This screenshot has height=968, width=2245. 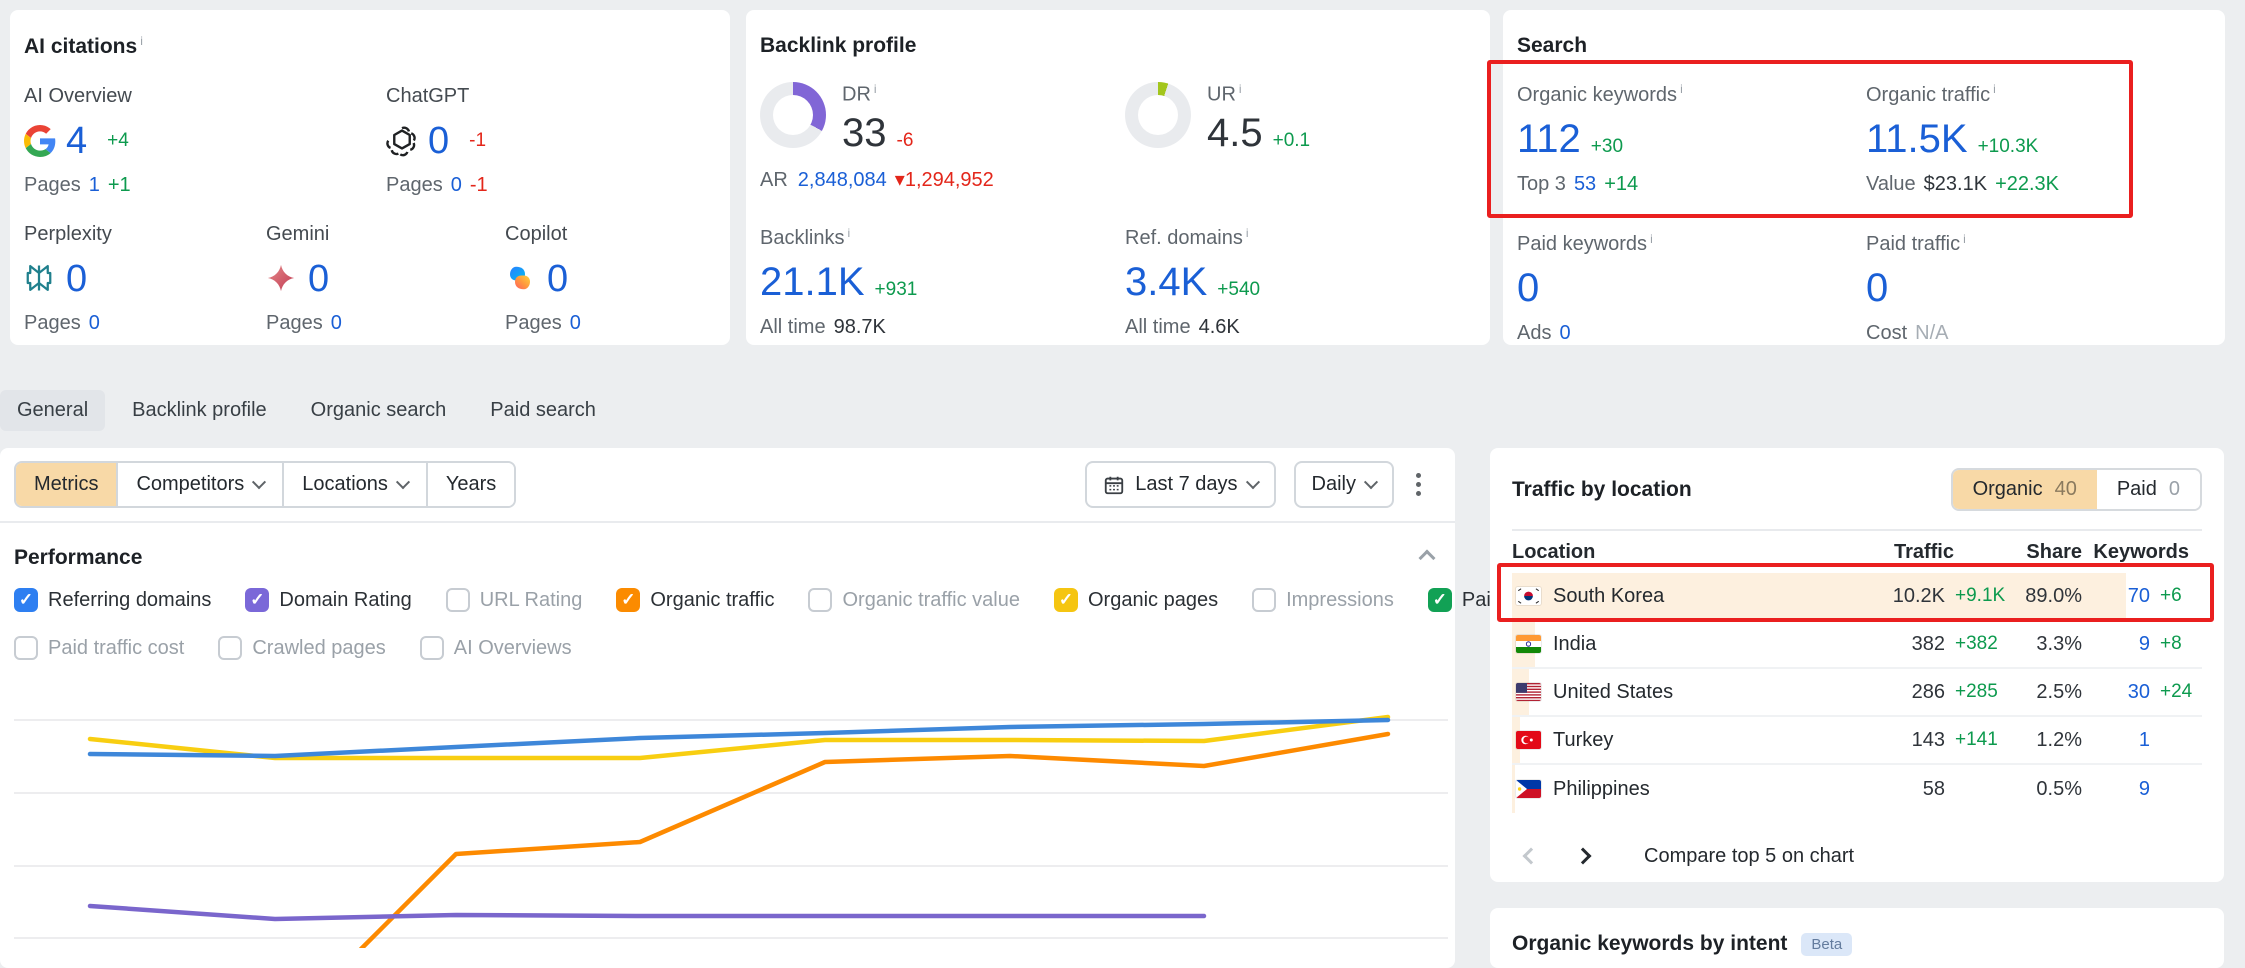 What do you see at coordinates (2138, 595) in the screenshot?
I see `keywords-value: 70` at bounding box center [2138, 595].